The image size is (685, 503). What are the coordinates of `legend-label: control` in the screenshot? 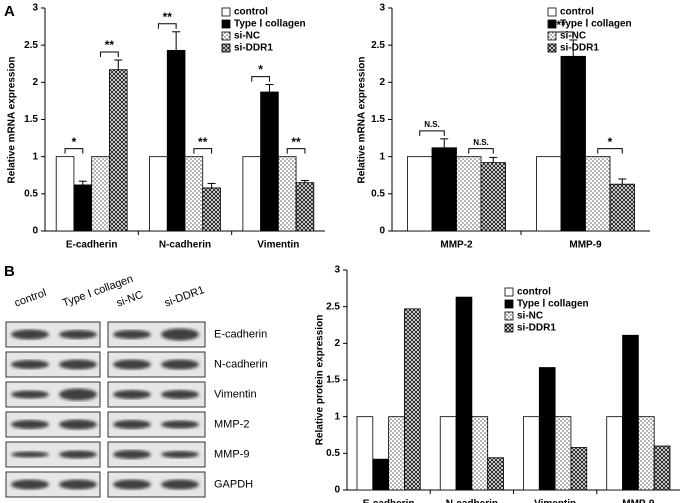 It's located at (577, 12).